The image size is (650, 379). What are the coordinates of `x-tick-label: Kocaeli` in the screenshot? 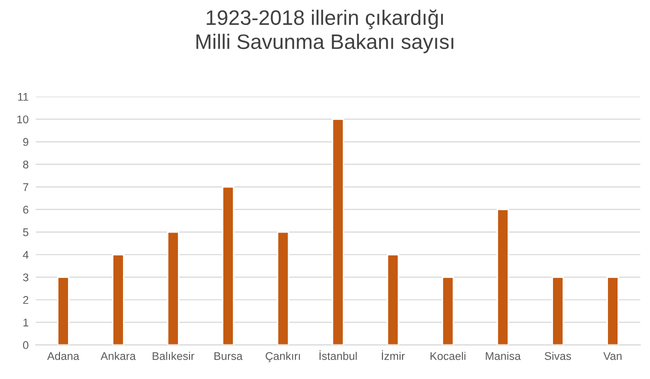 It's located at (448, 356).